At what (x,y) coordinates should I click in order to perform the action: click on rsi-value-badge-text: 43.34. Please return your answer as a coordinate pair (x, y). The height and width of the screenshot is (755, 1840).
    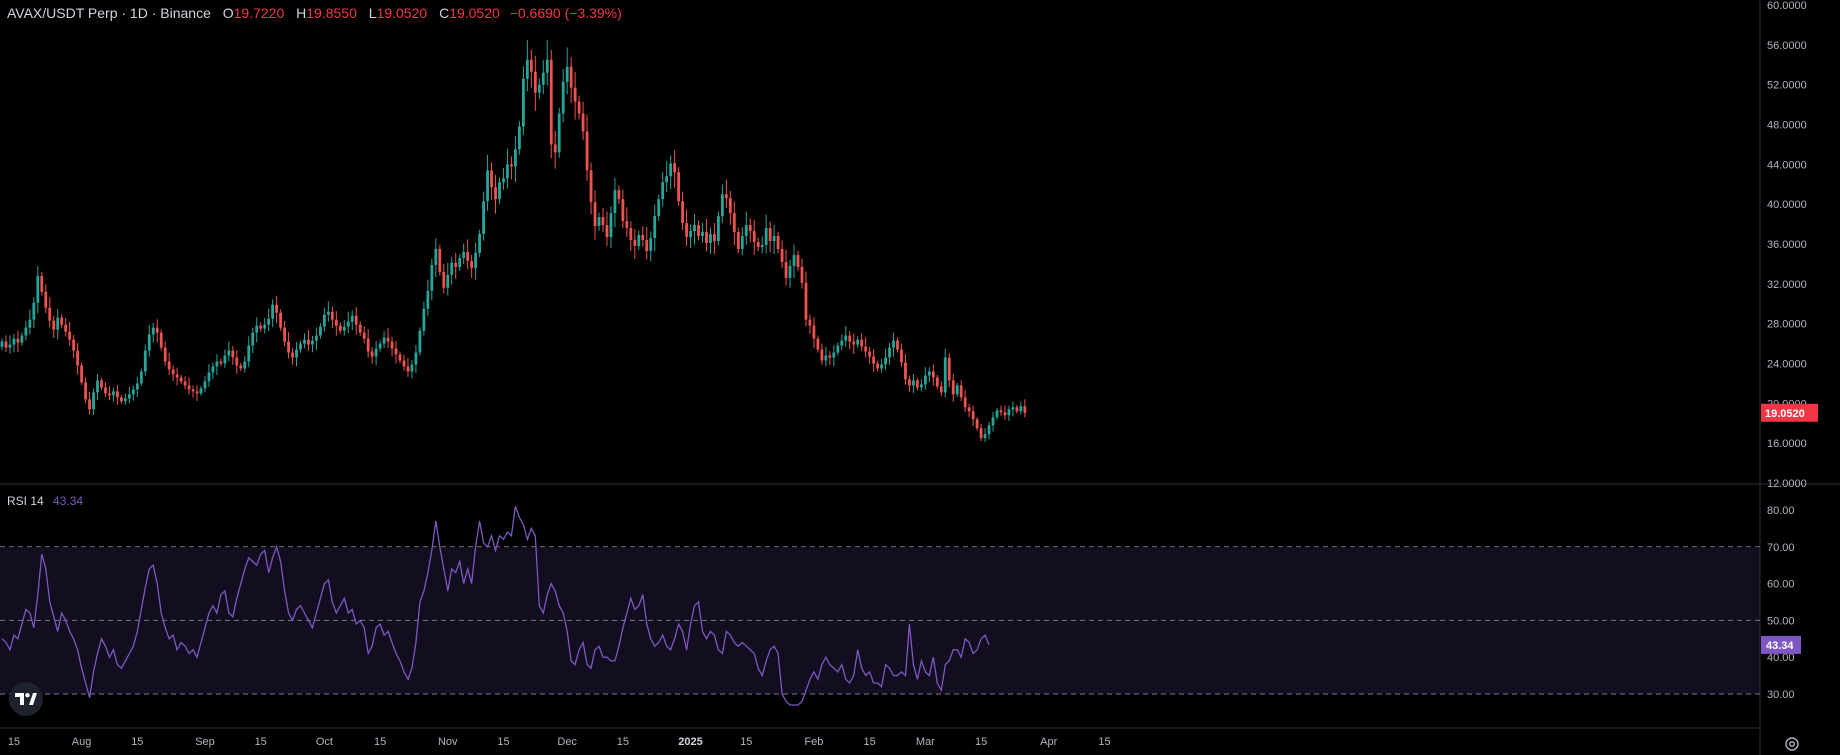
    Looking at the image, I should click on (1780, 646).